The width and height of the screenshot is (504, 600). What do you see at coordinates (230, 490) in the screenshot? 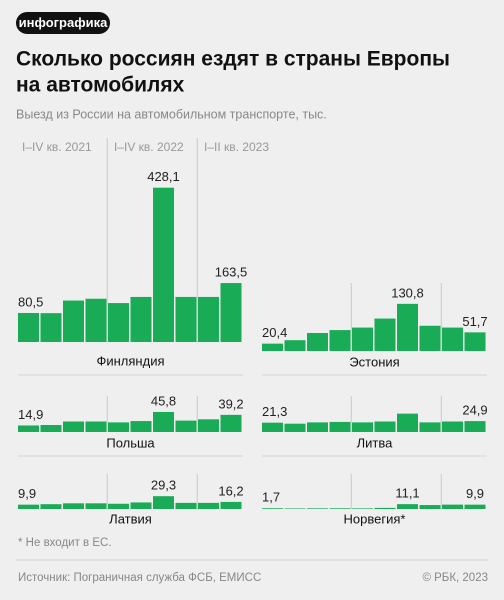
I see `value-label: 16,2` at bounding box center [230, 490].